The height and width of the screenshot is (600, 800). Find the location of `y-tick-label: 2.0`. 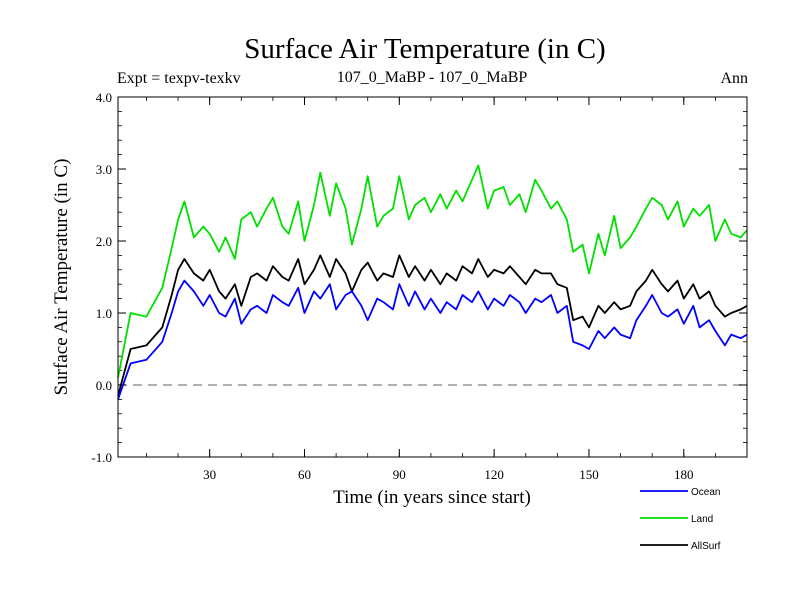

y-tick-label: 2.0 is located at coordinates (104, 241).